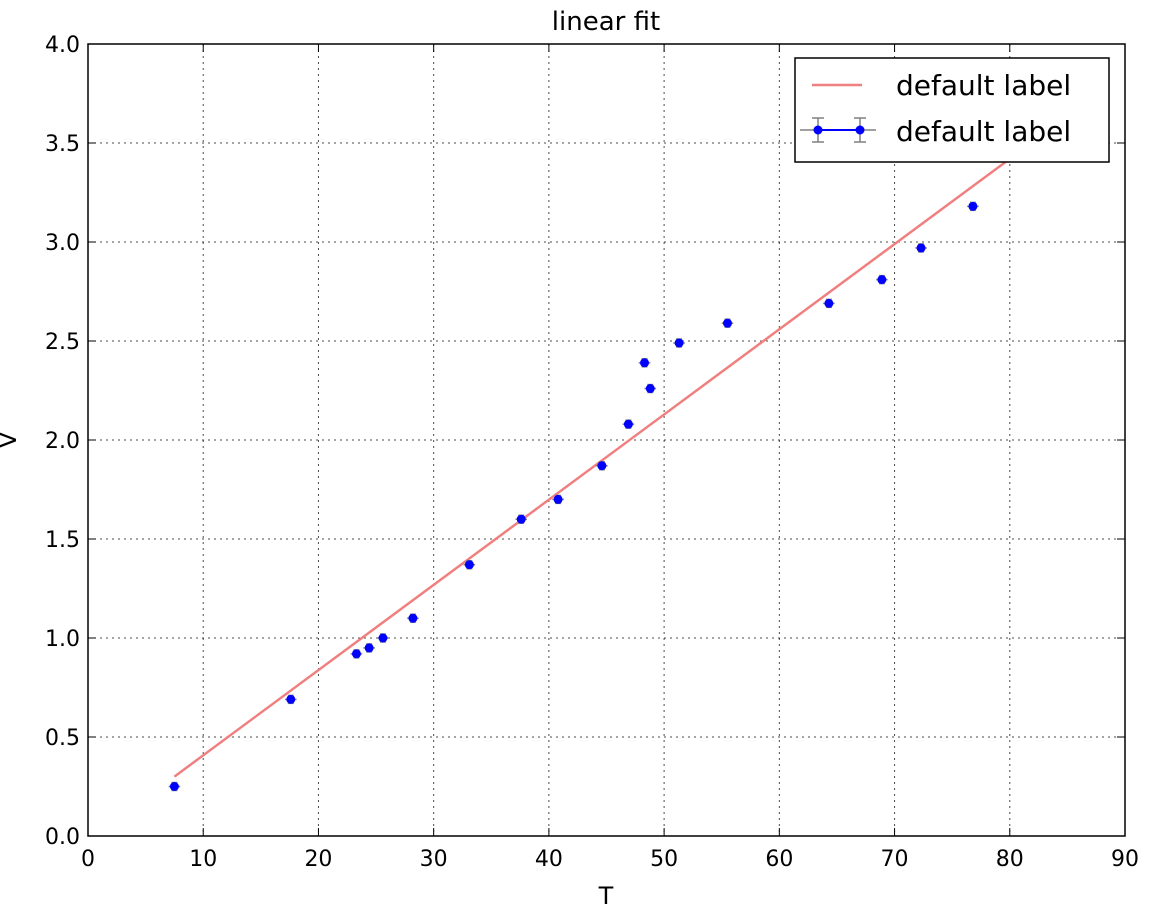  I want to click on y-tick-label: 1.0, so click(62, 639).